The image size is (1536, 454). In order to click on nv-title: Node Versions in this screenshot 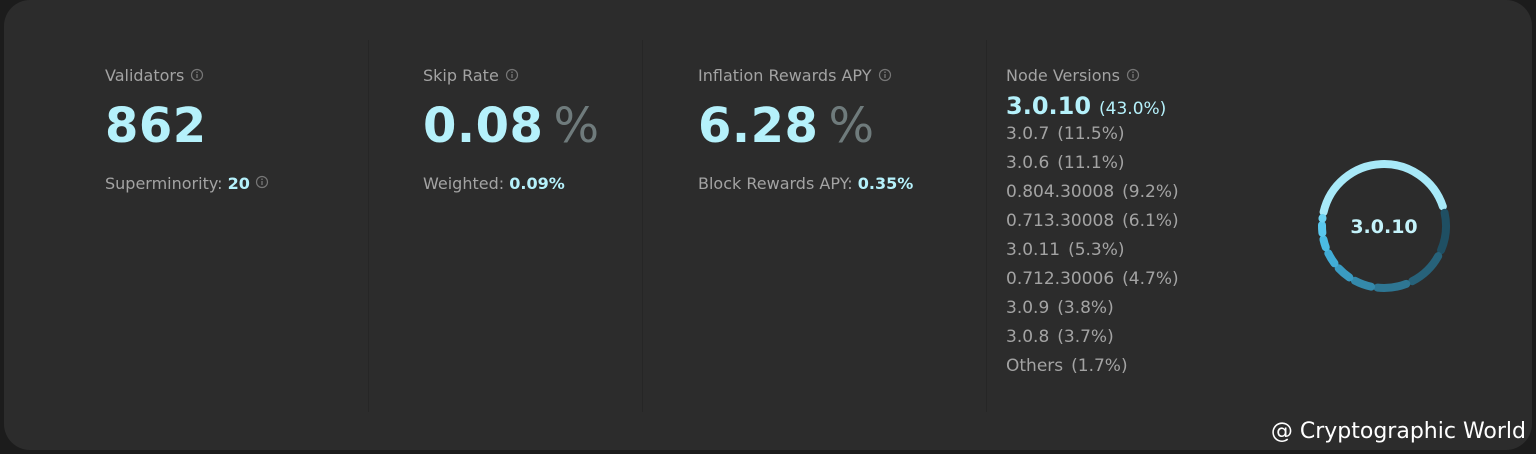, I will do `click(1092, 75)`.